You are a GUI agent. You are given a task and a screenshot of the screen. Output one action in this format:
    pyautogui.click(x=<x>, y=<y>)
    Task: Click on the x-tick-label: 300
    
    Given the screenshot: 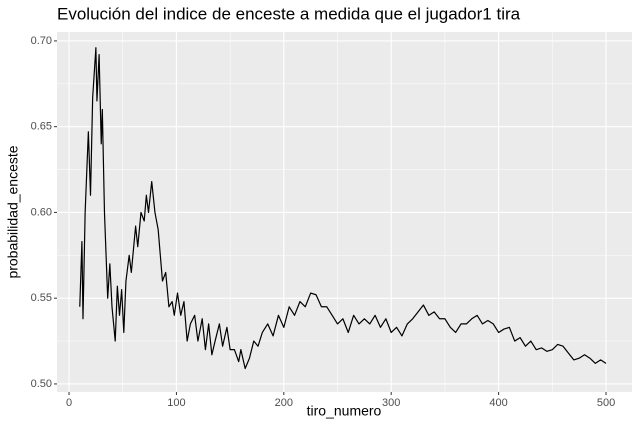 What is the action you would take?
    pyautogui.click(x=391, y=403)
    